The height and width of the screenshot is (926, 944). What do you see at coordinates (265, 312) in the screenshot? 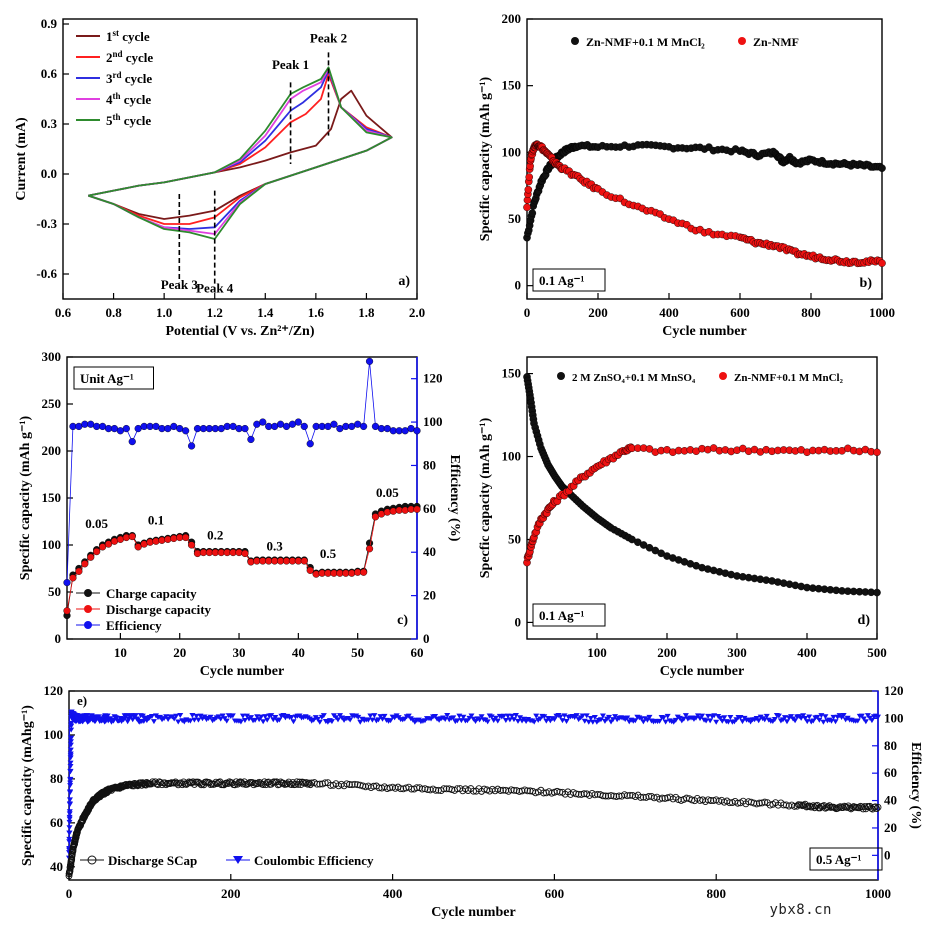
I see `x-tick-label: 1.4` at bounding box center [265, 312].